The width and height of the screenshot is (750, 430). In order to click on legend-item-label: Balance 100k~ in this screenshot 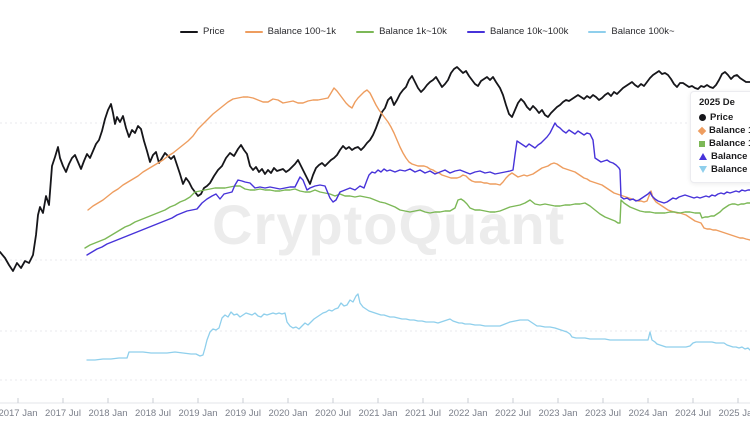, I will do `click(643, 31)`.